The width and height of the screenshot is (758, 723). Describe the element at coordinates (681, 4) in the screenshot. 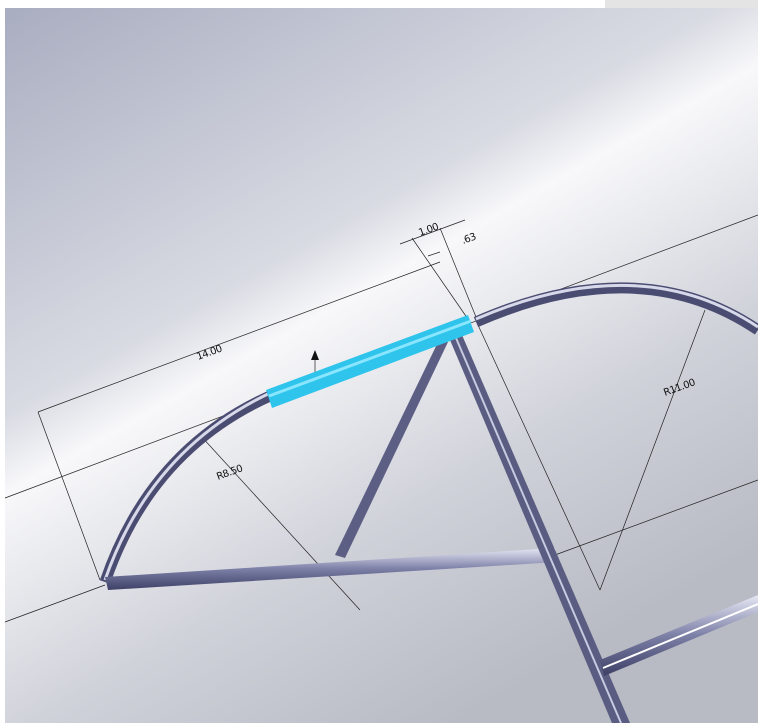

I see `corner-panel` at that location.